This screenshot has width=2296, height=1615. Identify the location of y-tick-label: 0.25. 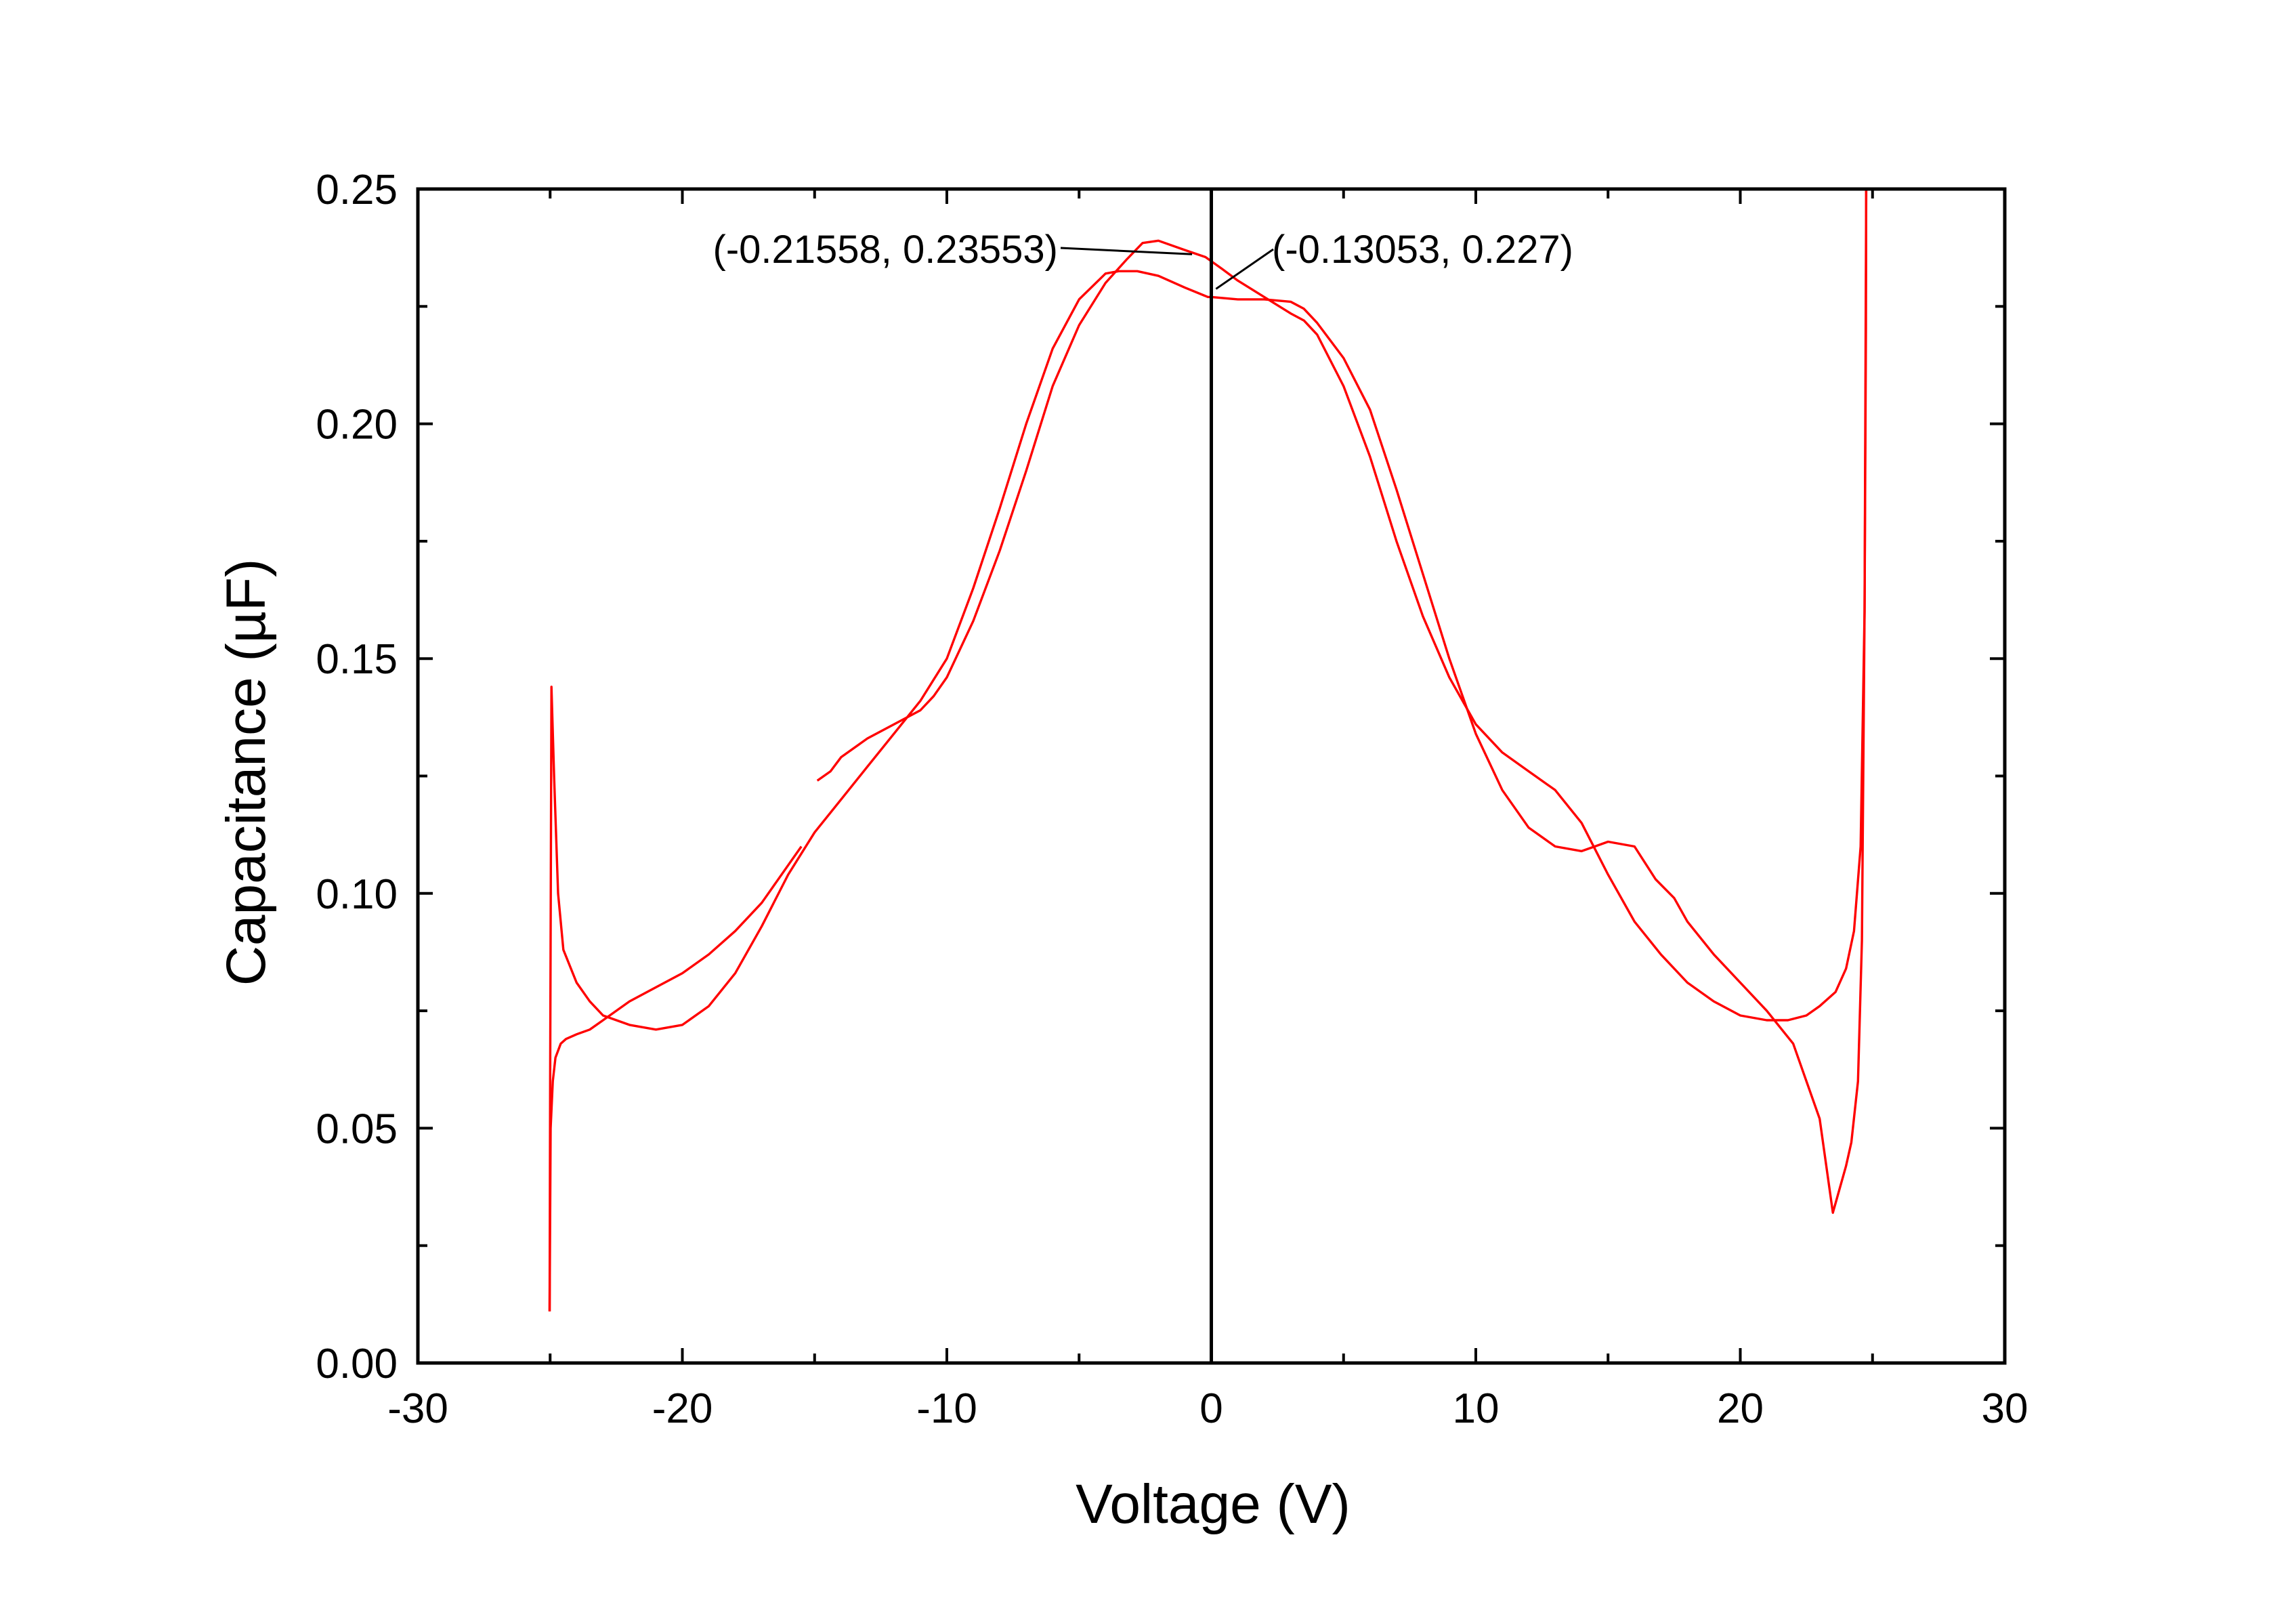
(357, 190).